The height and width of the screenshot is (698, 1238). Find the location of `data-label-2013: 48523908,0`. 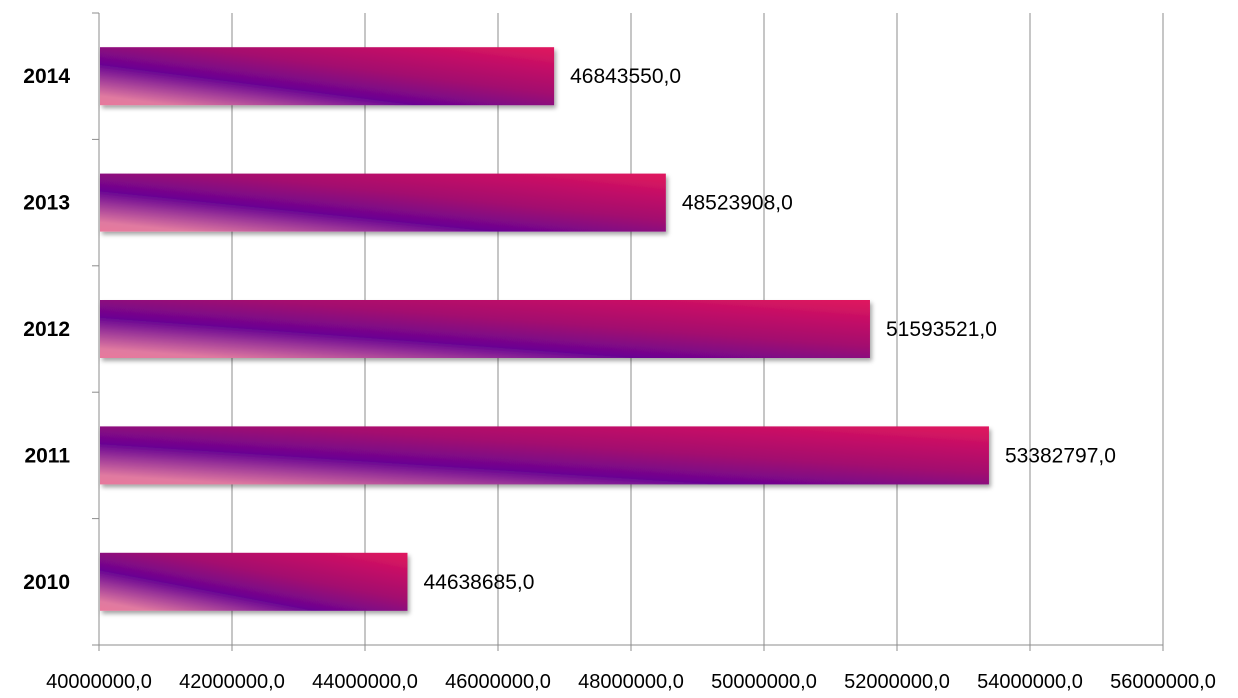

data-label-2013: 48523908,0 is located at coordinates (737, 203).